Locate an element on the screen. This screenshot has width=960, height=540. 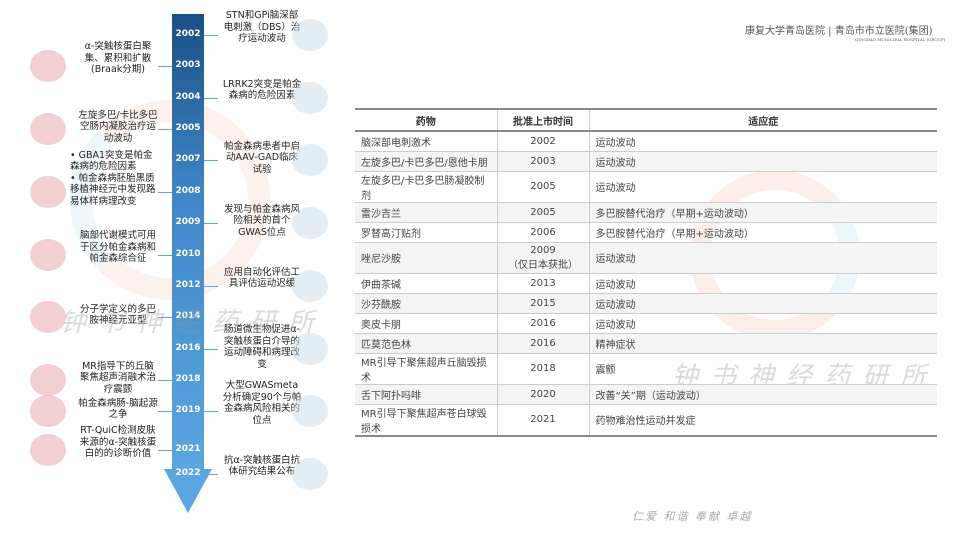
timeline-year: 2018 is located at coordinates (188, 379).